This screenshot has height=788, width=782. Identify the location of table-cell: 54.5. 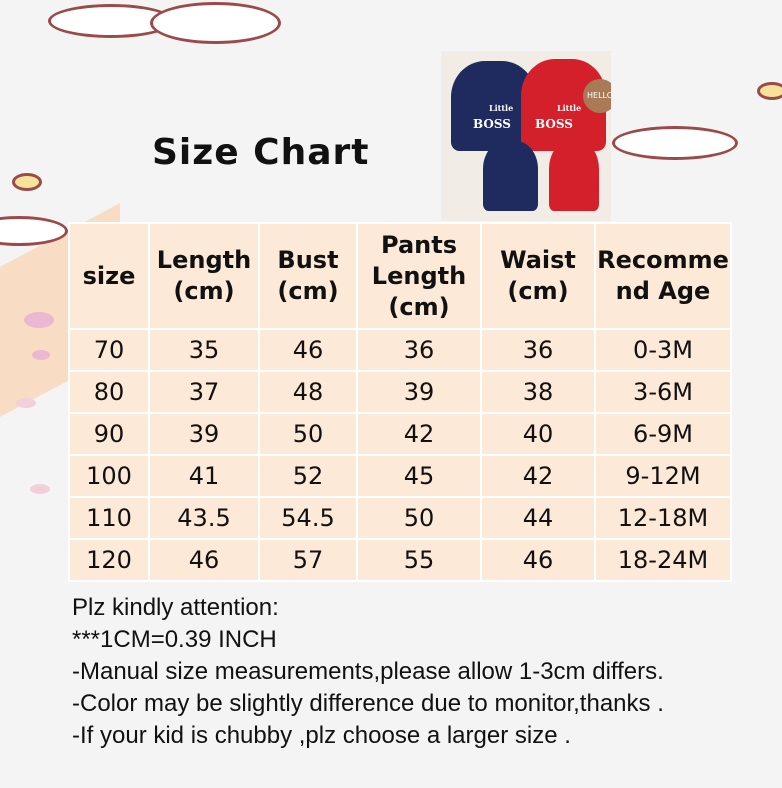
(308, 518).